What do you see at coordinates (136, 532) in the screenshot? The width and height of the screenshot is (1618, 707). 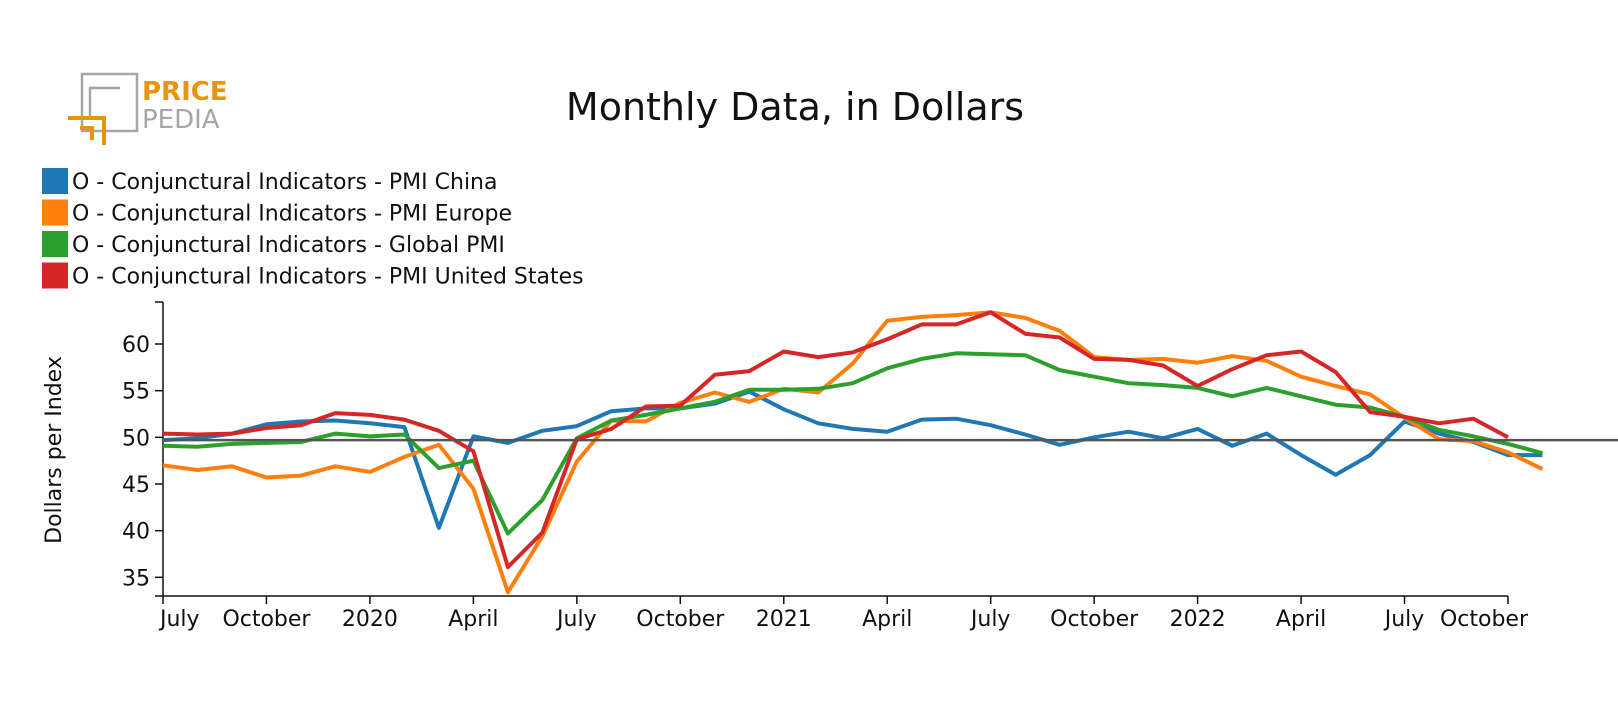 I see `y-tick-label: 40` at bounding box center [136, 532].